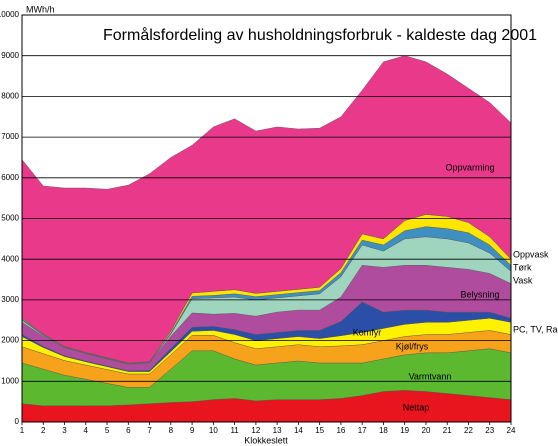  I want to click on x-tick-label: 12, so click(255, 430).